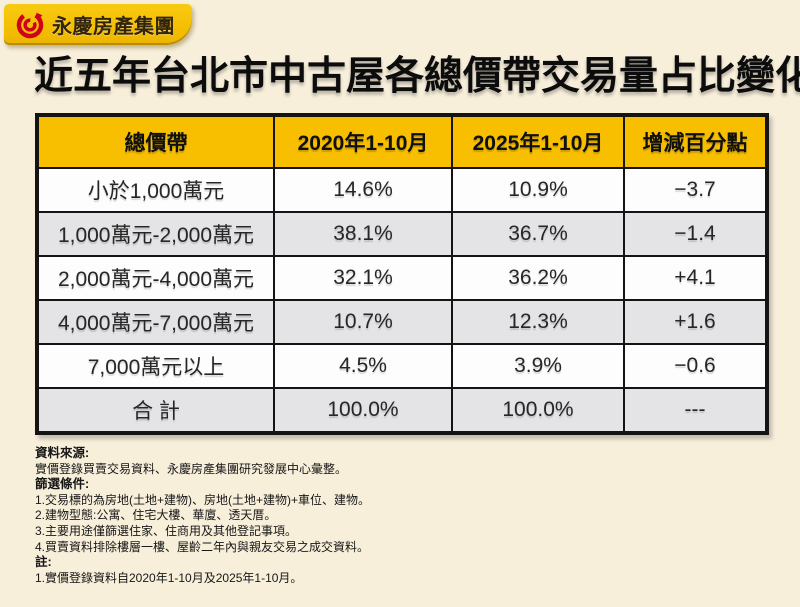  I want to click on change-cell: +1.6, so click(695, 322).